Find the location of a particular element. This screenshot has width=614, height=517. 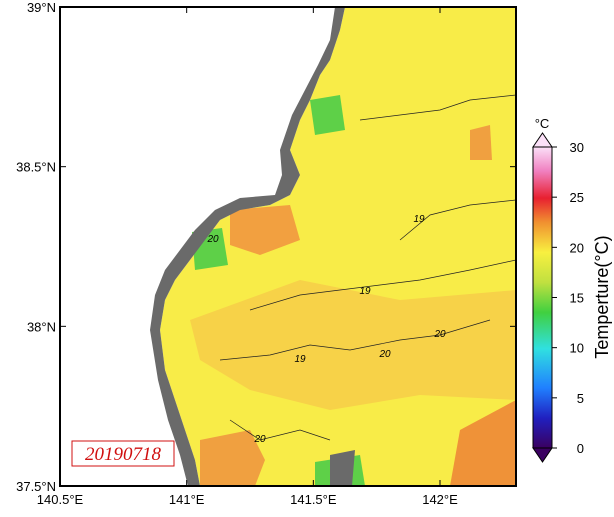

lat-tick-label: 37.5°N is located at coordinates (36, 486).